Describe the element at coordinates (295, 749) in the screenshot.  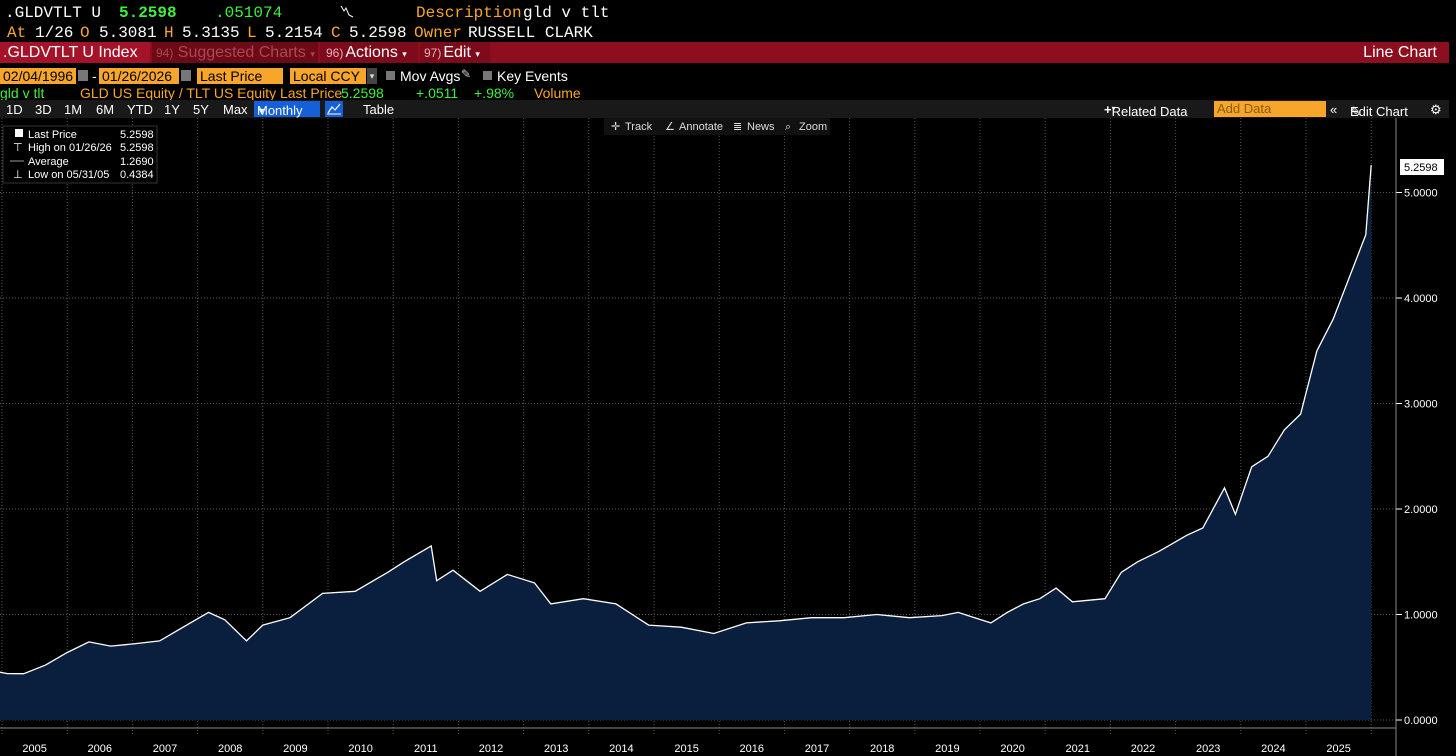
I see `x-tick-label: 2009` at that location.